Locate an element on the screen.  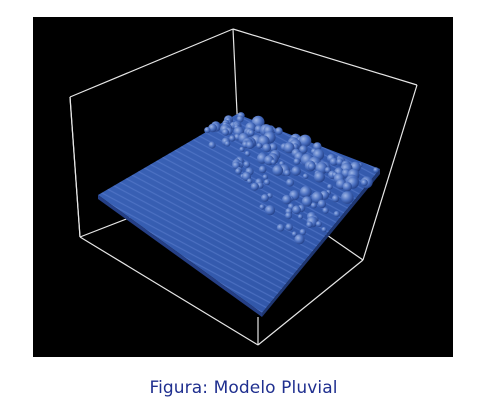
particle-cluster is located at coordinates (291, 178).